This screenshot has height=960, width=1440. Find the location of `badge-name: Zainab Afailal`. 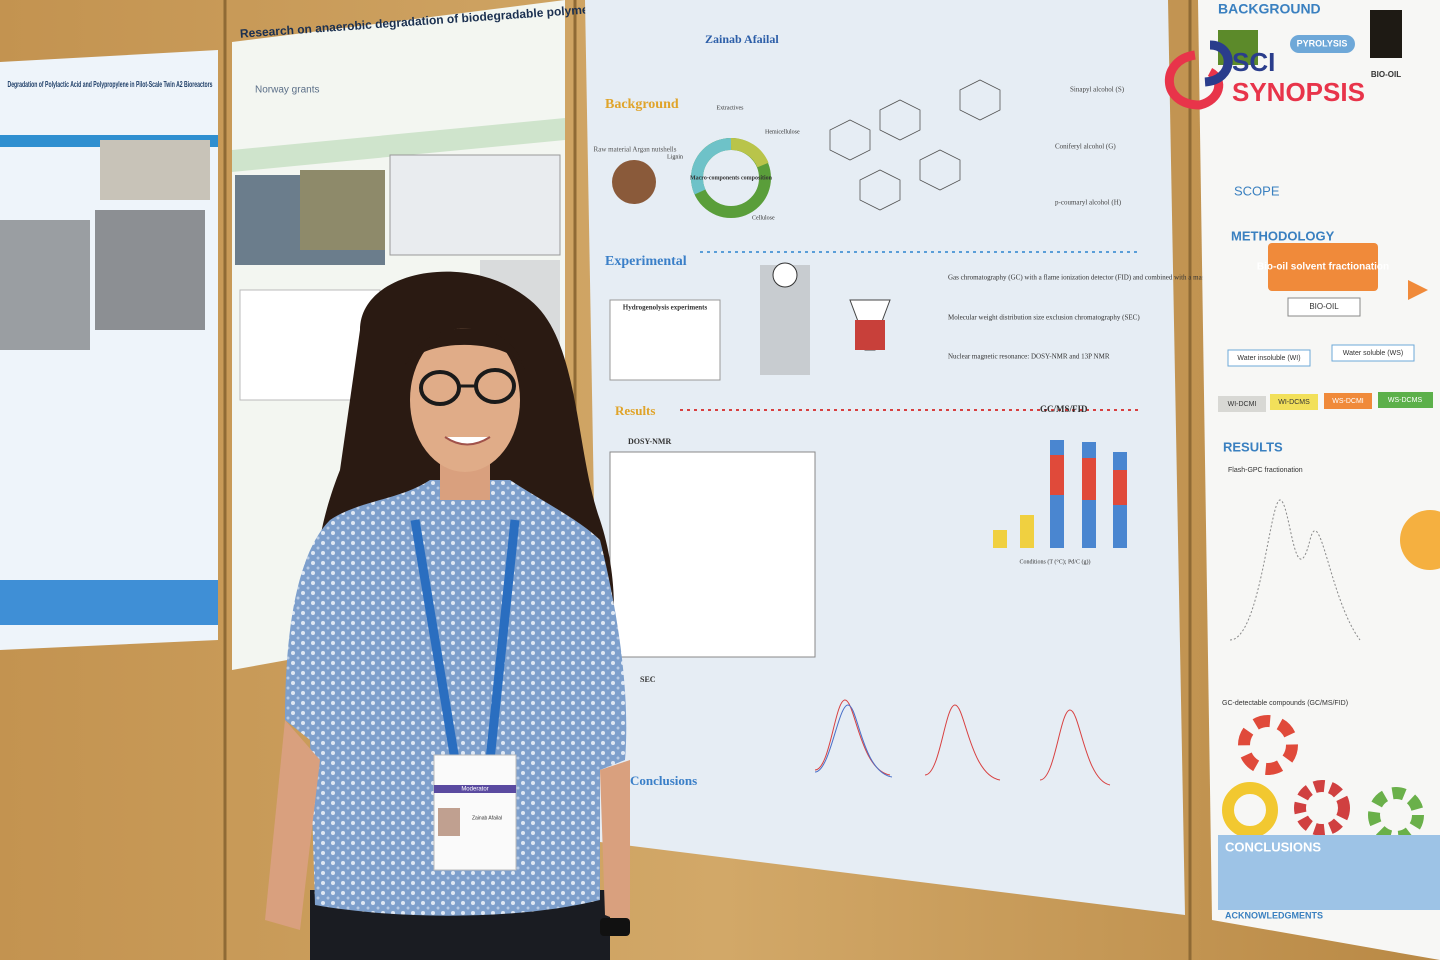

badge-name: Zainab Afailal is located at coordinates (487, 818).